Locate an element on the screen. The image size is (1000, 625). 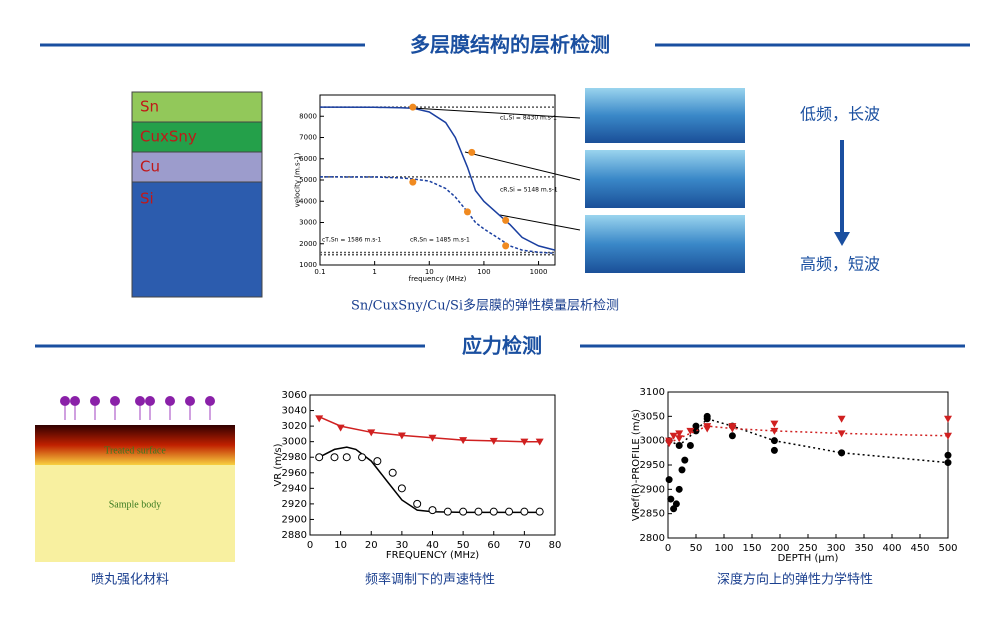
layer-label: Si is located at coordinates (147, 199).